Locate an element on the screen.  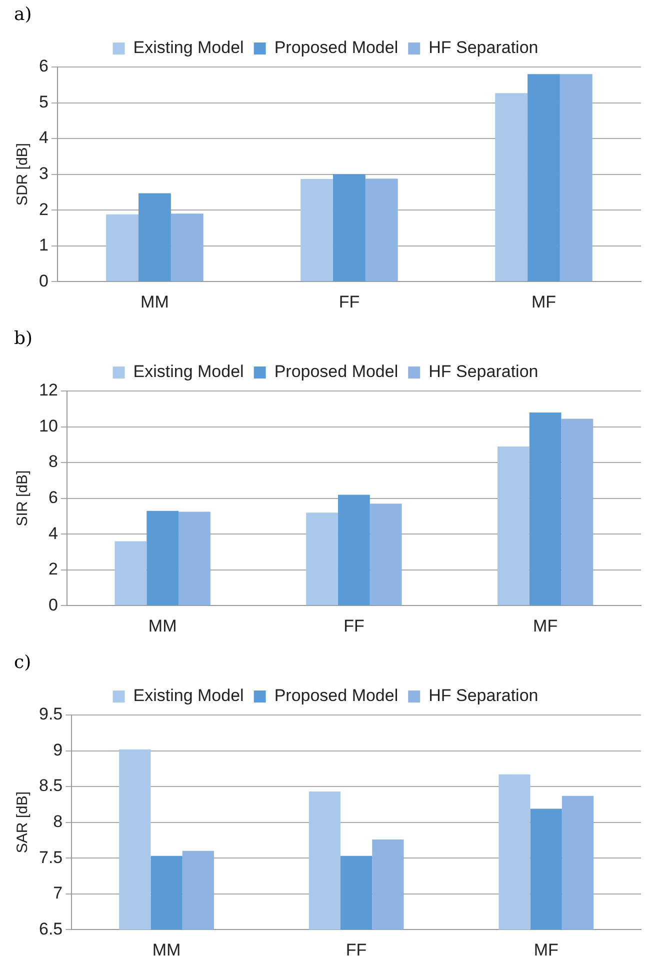
y-tick-label: 10 is located at coordinates (48, 426).